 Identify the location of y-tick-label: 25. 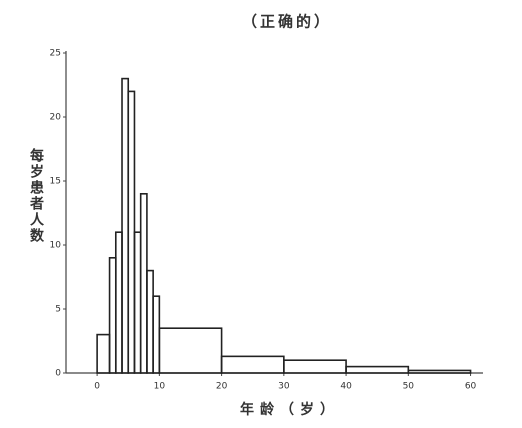
(55, 54).